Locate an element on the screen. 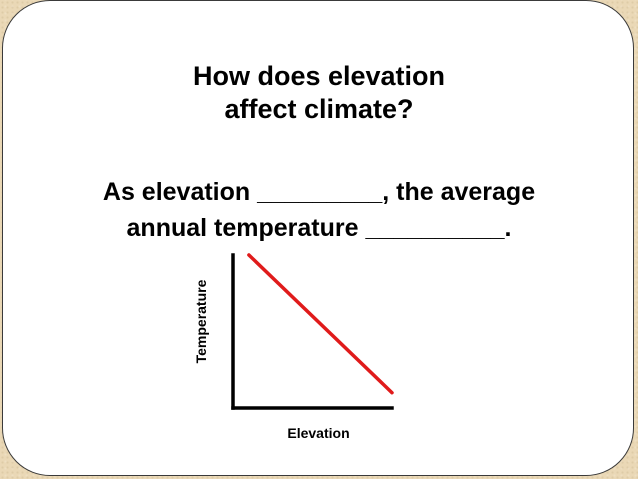 This screenshot has height=479, width=638. x-axis-label: Elevation is located at coordinates (318, 433).